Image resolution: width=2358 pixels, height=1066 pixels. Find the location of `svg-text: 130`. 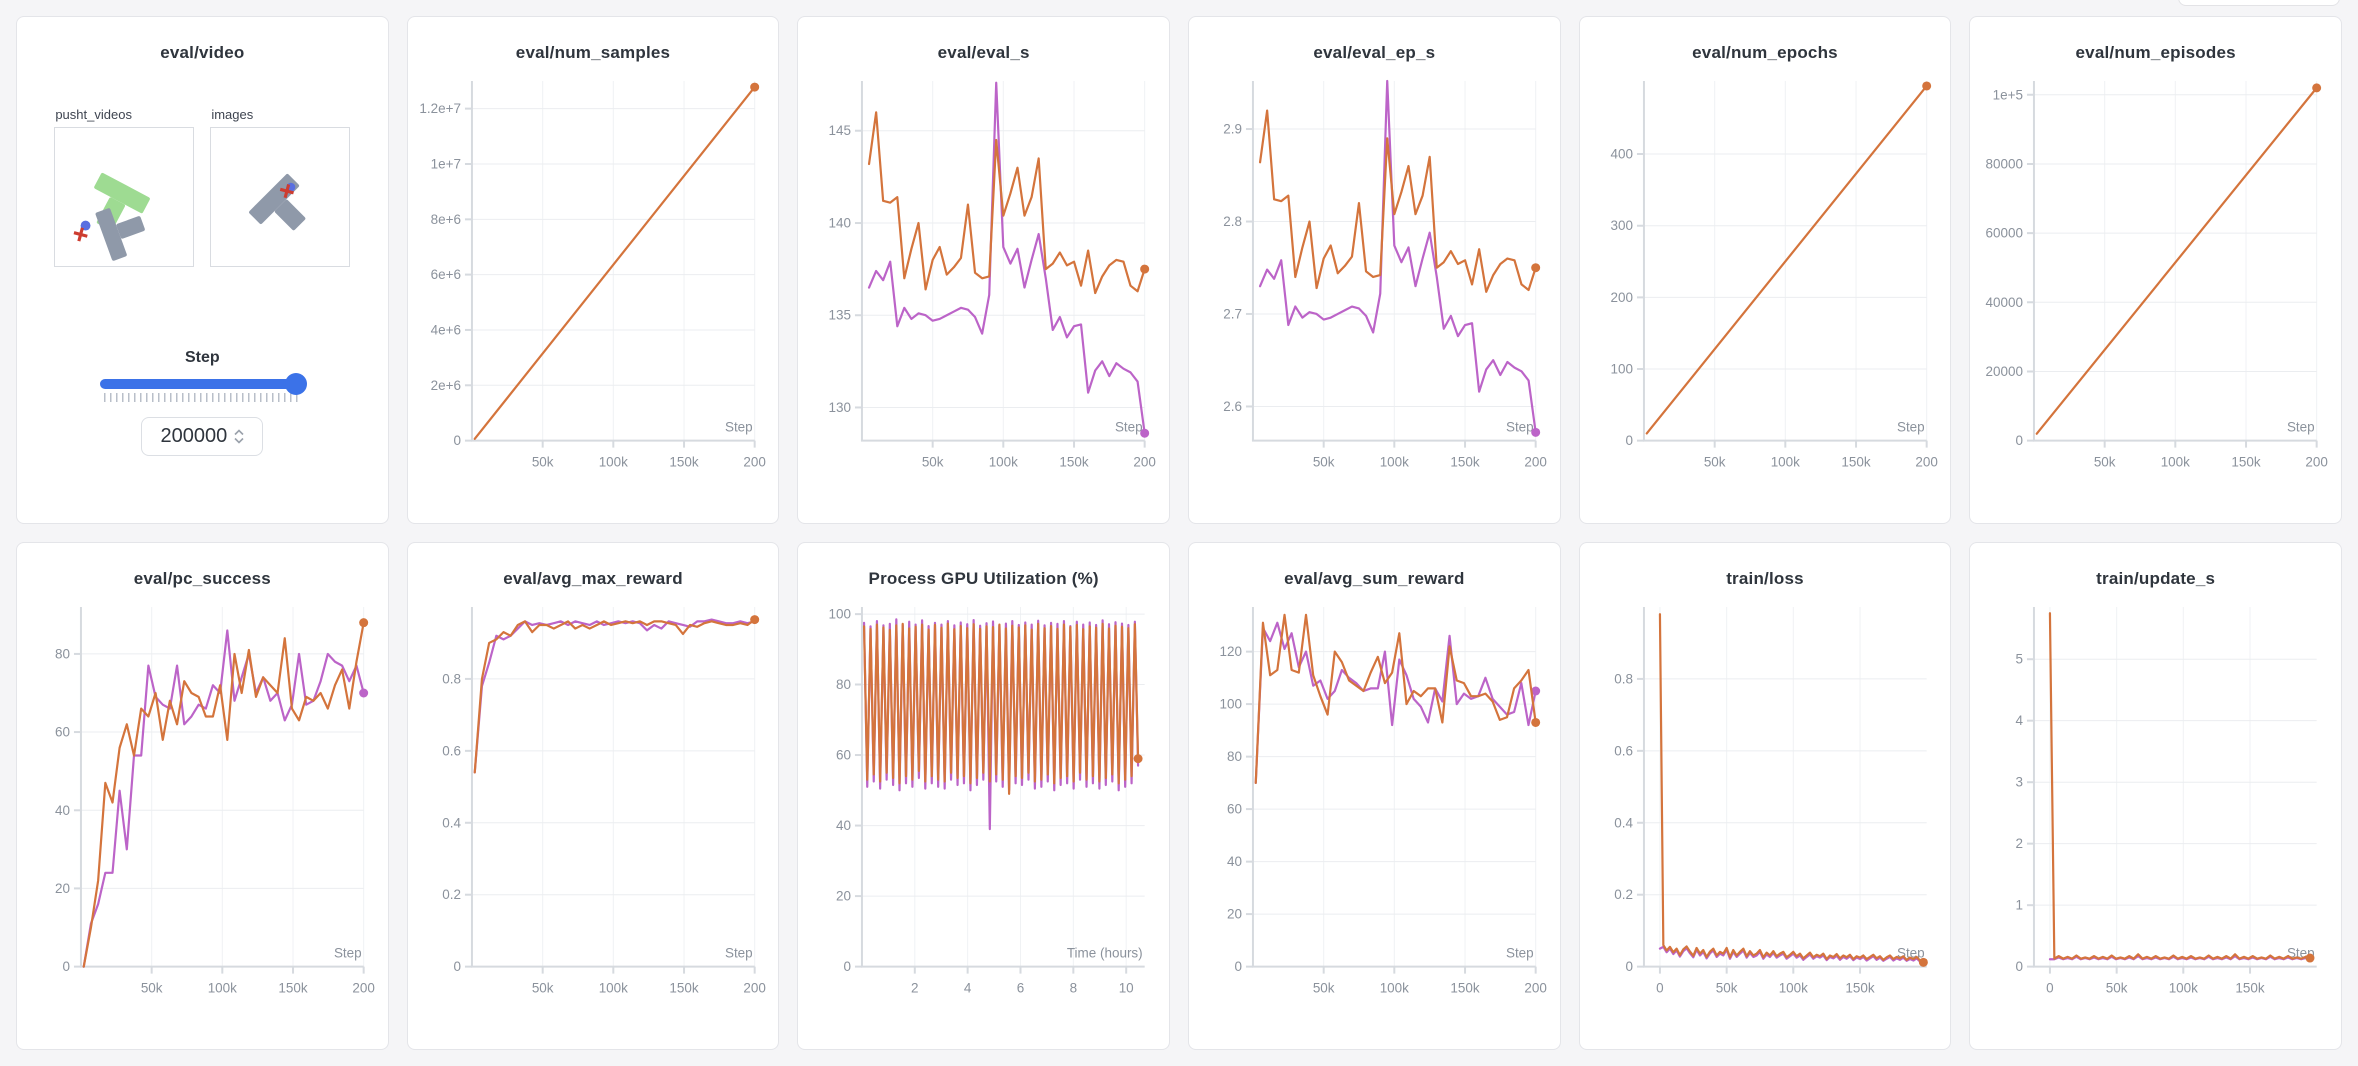

svg-text: 130 is located at coordinates (840, 407).